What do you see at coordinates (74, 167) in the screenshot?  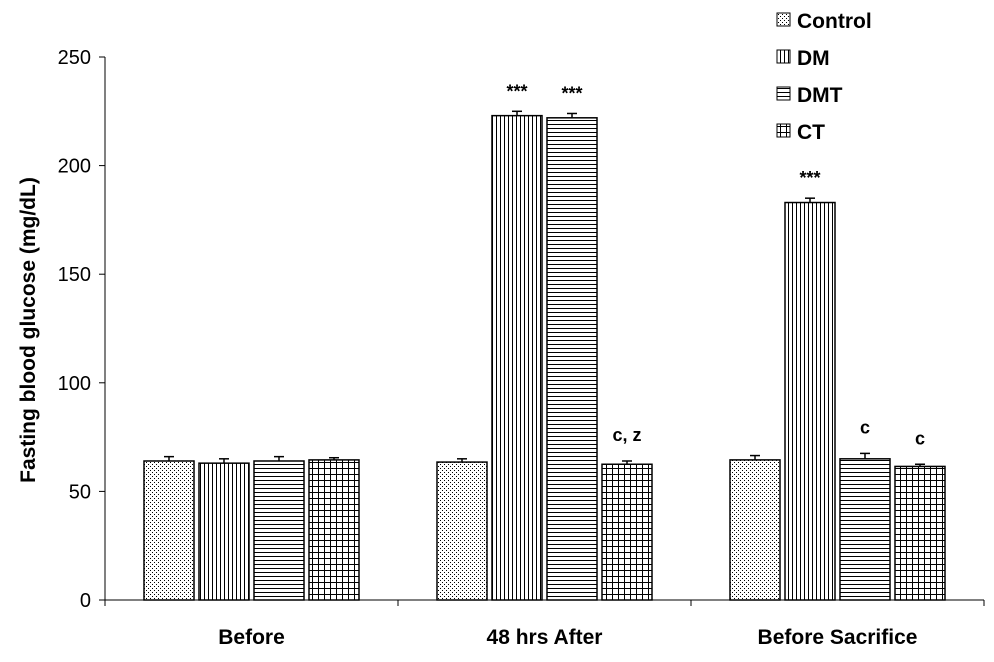 I see `y-tick-label: 200` at bounding box center [74, 167].